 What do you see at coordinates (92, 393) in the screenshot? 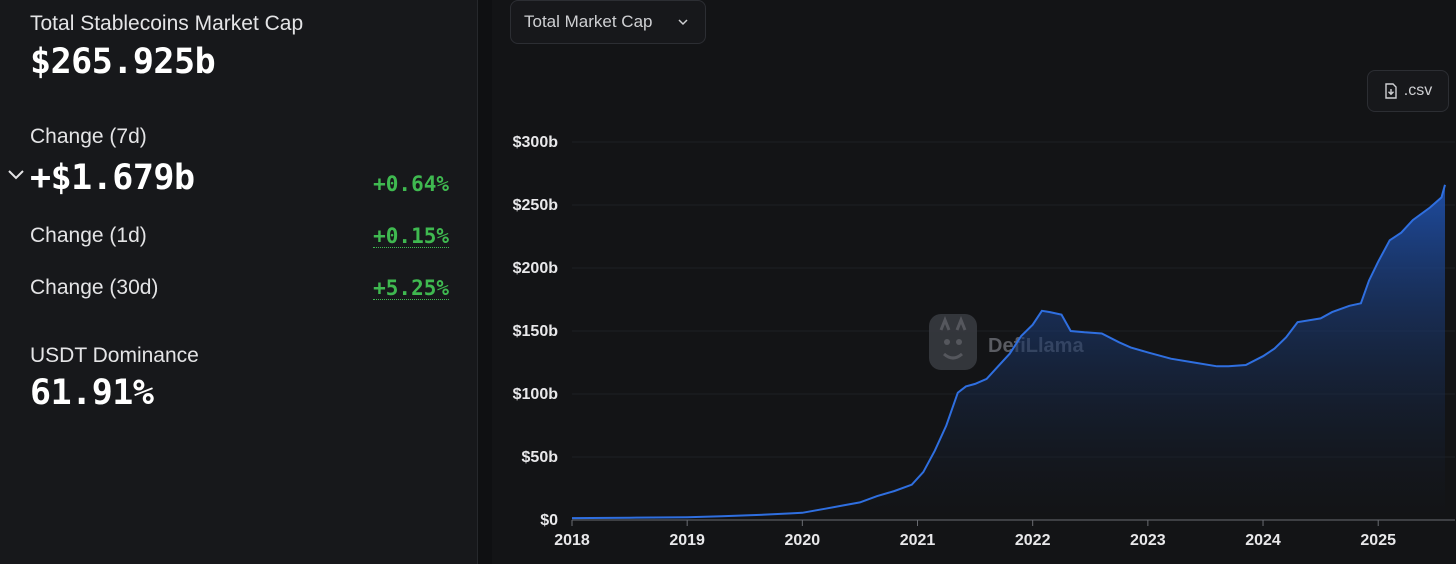
I see `usdt-dominance-value: 61.91%` at bounding box center [92, 393].